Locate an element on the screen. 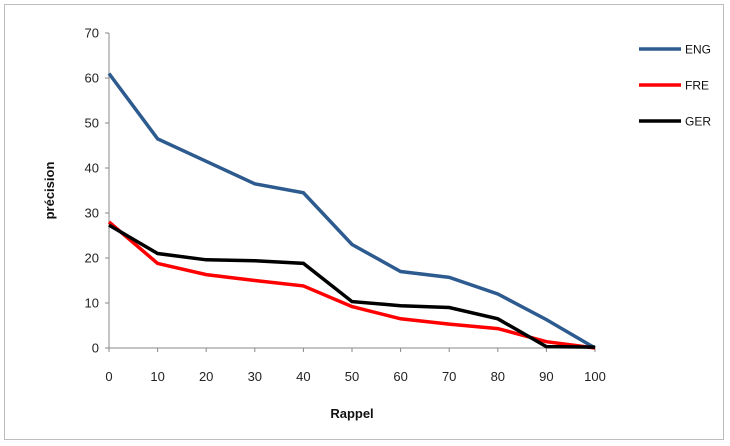  x-tick-label: 0 is located at coordinates (108, 376).